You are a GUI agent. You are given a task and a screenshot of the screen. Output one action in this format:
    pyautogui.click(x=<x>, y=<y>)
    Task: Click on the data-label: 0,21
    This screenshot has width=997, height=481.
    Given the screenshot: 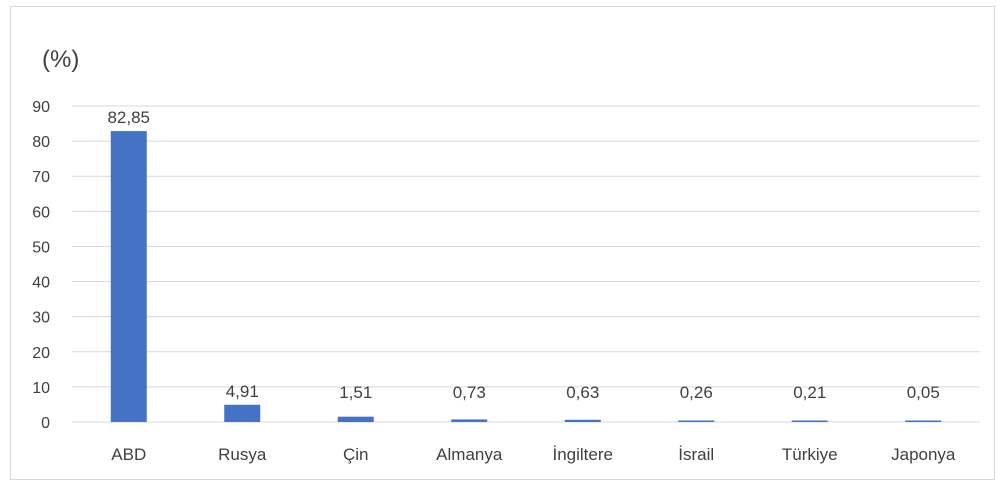 What is the action you would take?
    pyautogui.click(x=809, y=392)
    